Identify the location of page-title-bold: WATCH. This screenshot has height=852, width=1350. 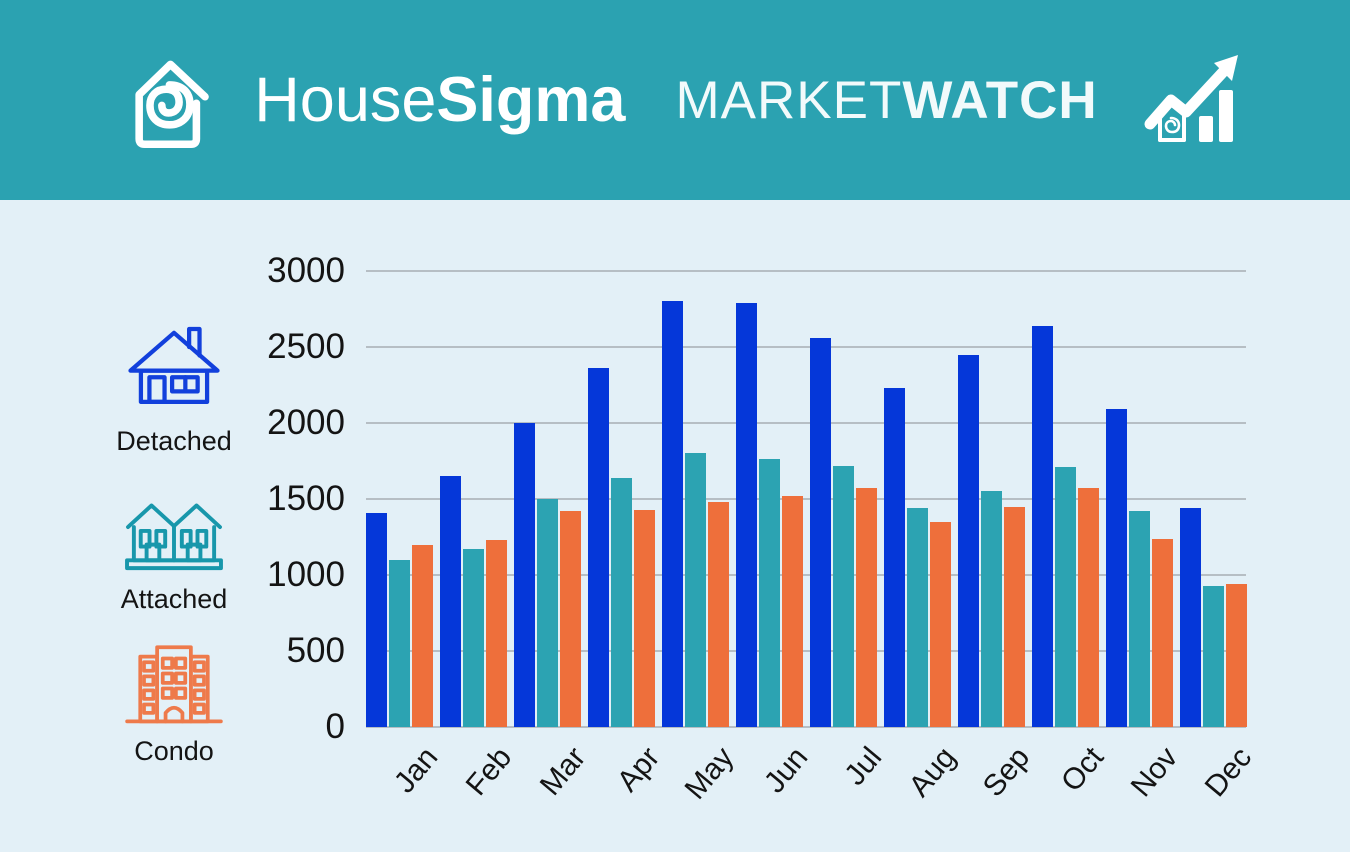
(1000, 100).